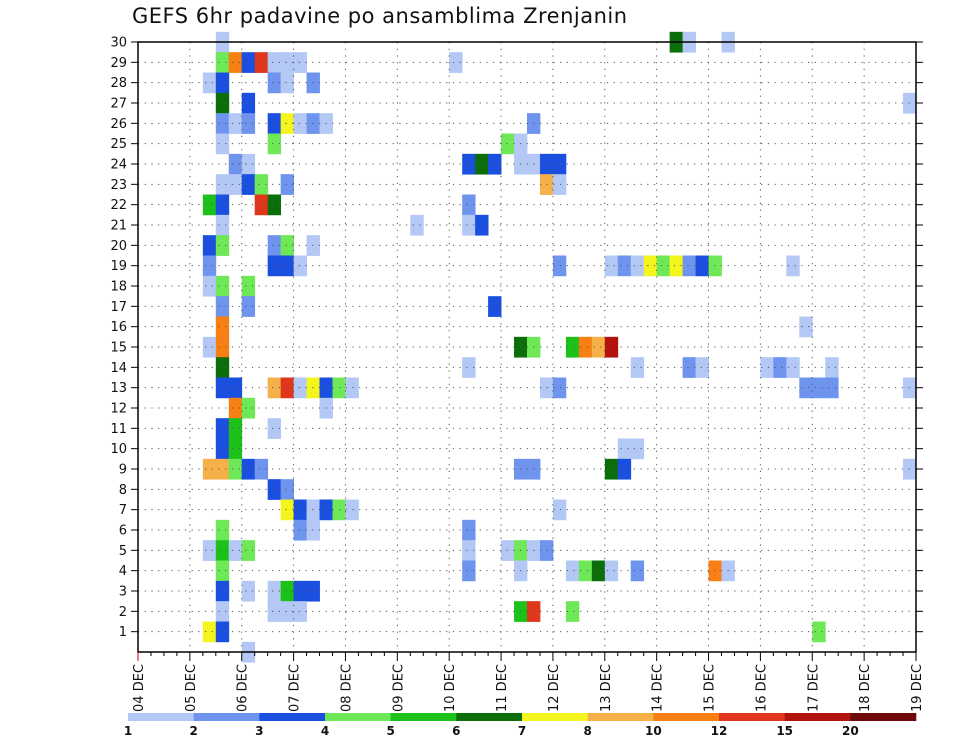  Describe the element at coordinates (118, 144) in the screenshot. I see `y-tick-label: 25` at that location.